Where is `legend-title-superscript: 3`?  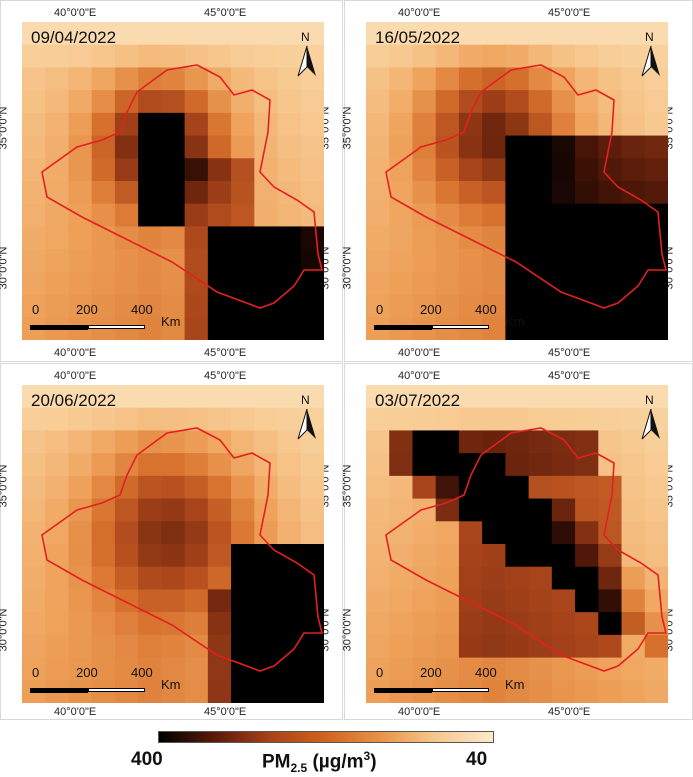 legend-title-superscript: 3 is located at coordinates (367, 756).